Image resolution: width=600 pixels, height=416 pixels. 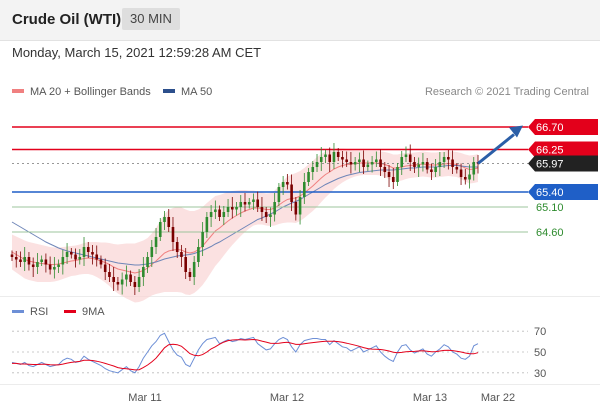 What do you see at coordinates (563, 149) in the screenshot?
I see `price-label-box-resistance` at bounding box center [563, 149].